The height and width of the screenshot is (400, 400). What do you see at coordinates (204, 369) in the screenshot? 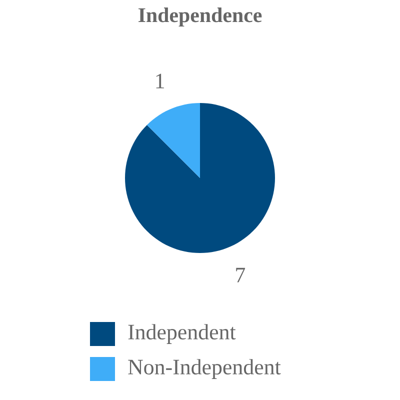
I see `legend-label: Non-Independent` at bounding box center [204, 369].